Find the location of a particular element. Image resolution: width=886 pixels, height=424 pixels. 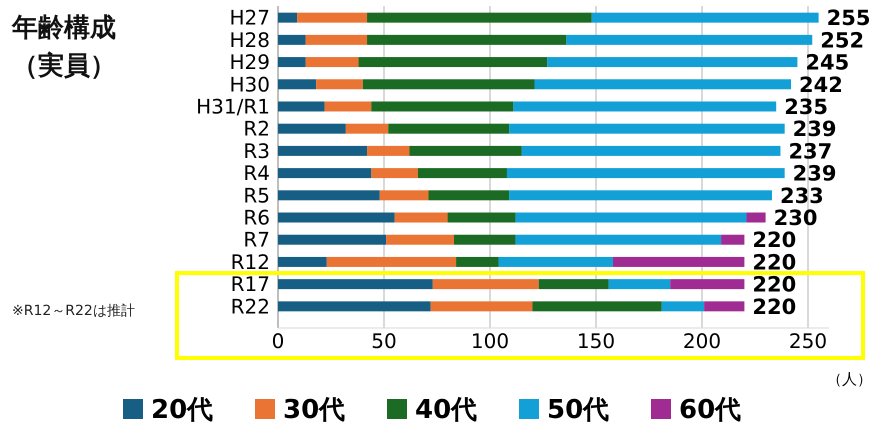

total-label: 252 is located at coordinates (842, 40).